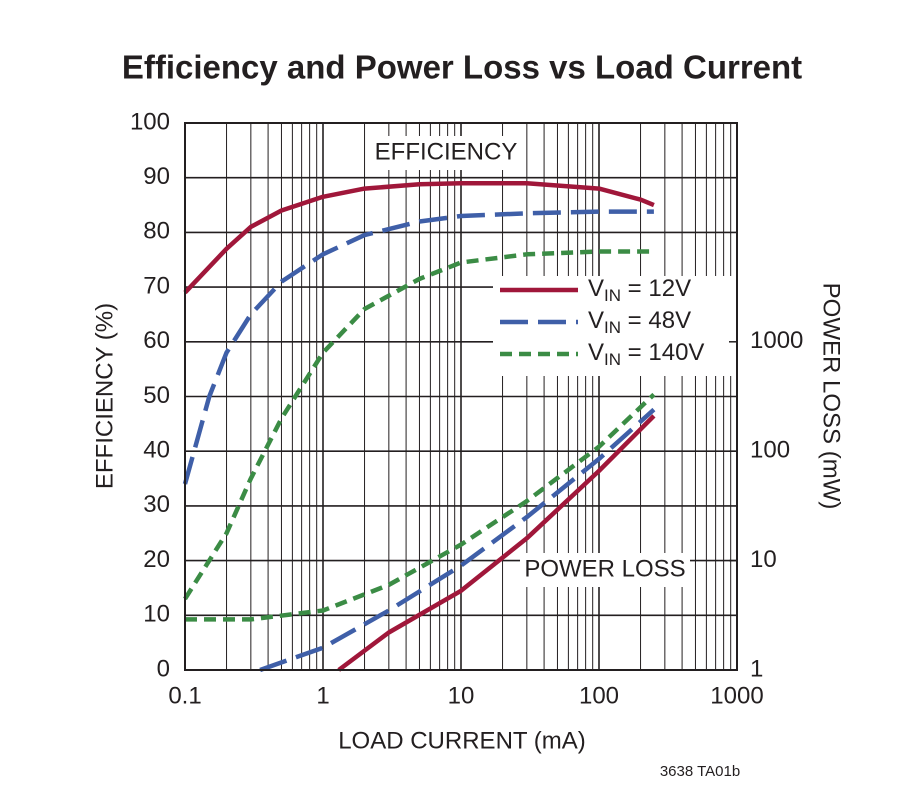 This screenshot has width=912, height=800. What do you see at coordinates (756, 668) in the screenshot?
I see `y2-tick-label: 1` at bounding box center [756, 668].